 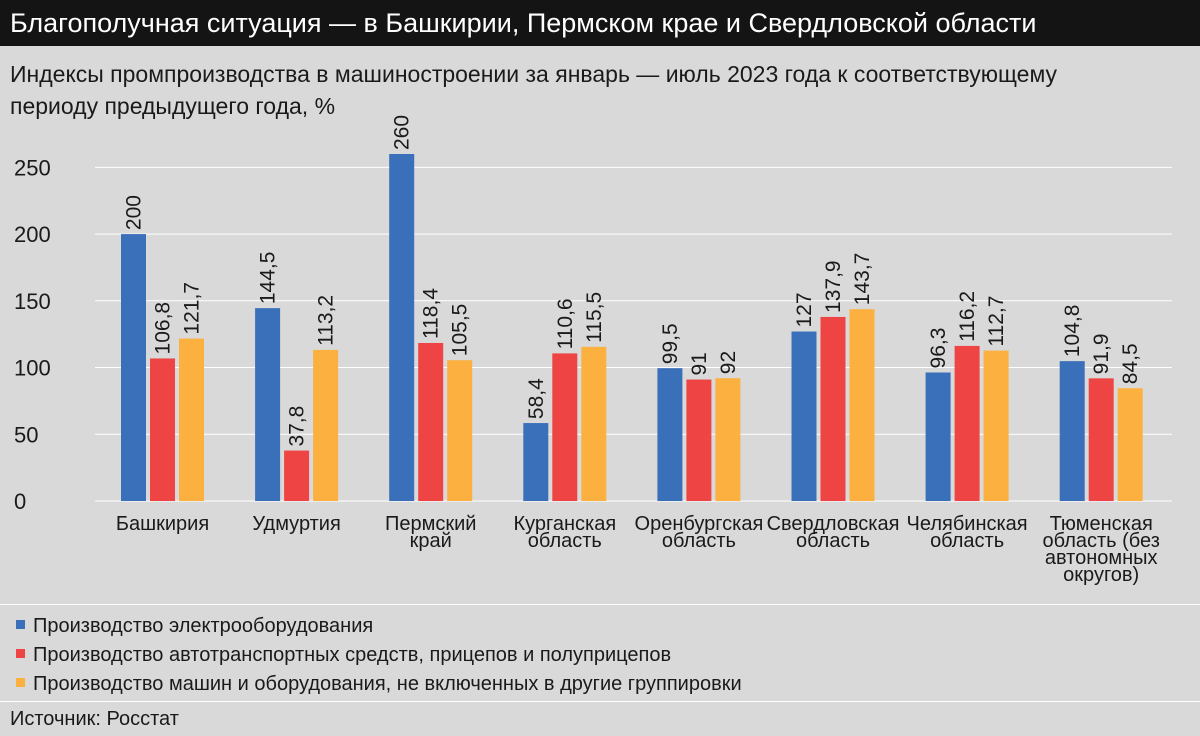 What do you see at coordinates (1101, 541) in the screenshot?
I see `category-label: область (без` at bounding box center [1101, 541].